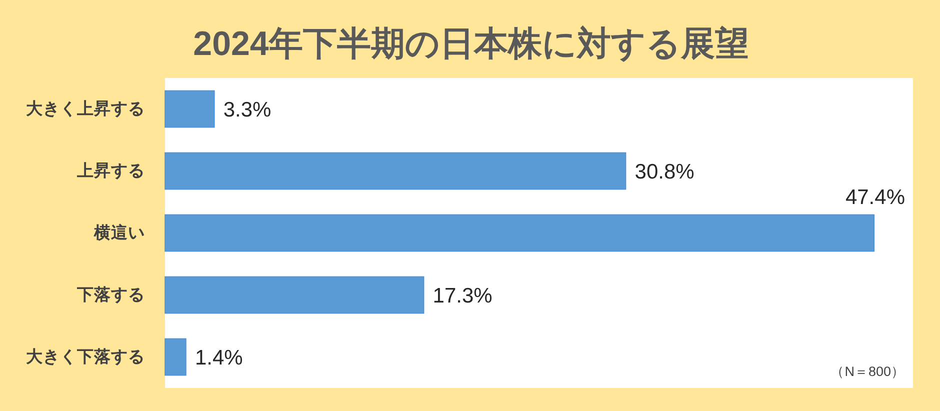 This screenshot has width=940, height=411. What do you see at coordinates (867, 371) in the screenshot?
I see `annotation: （N＝800）` at bounding box center [867, 371].